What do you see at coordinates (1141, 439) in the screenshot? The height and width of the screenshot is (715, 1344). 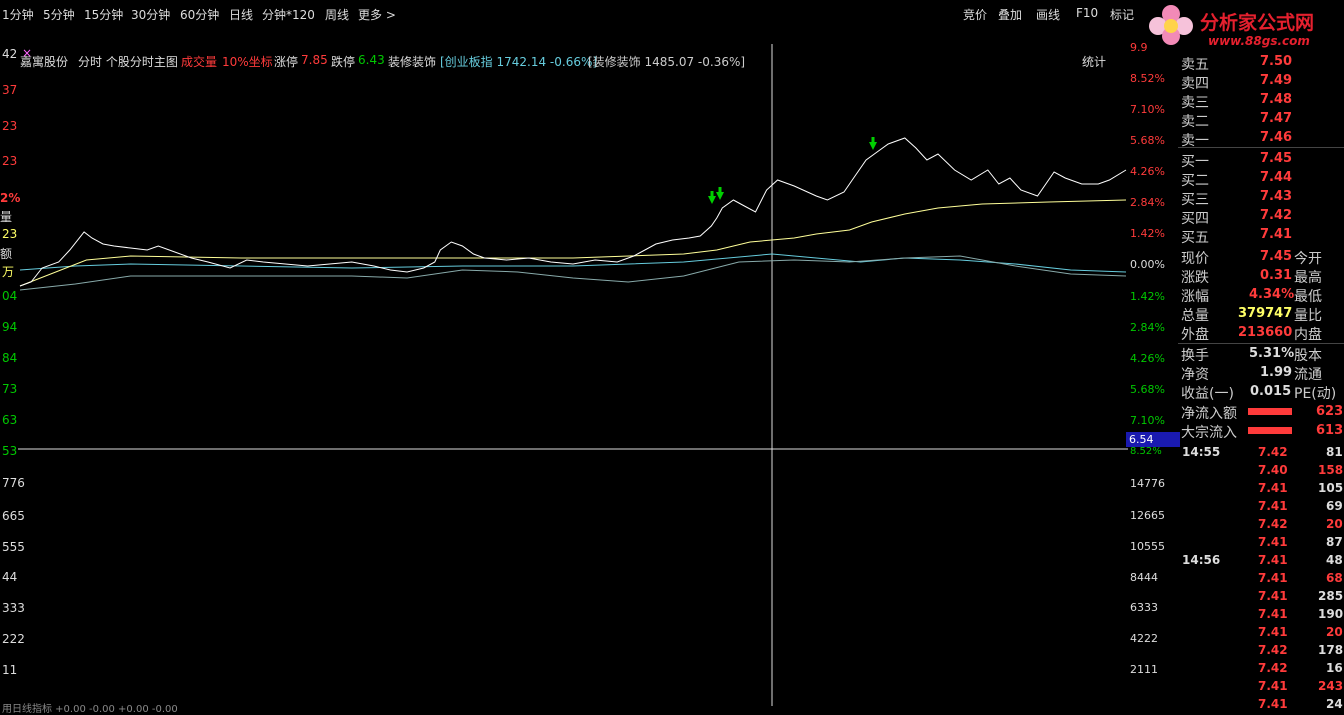 I see `cursor-value: 6.54` at bounding box center [1141, 439].